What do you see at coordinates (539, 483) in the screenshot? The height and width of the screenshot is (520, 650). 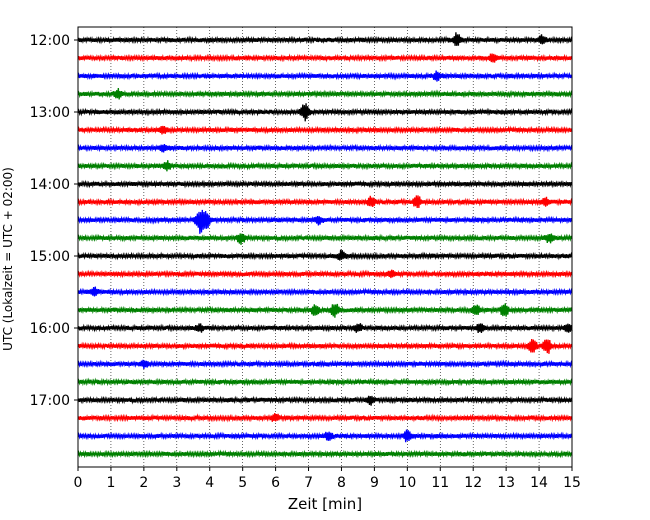 I see `x-tick-label: 14` at bounding box center [539, 483].